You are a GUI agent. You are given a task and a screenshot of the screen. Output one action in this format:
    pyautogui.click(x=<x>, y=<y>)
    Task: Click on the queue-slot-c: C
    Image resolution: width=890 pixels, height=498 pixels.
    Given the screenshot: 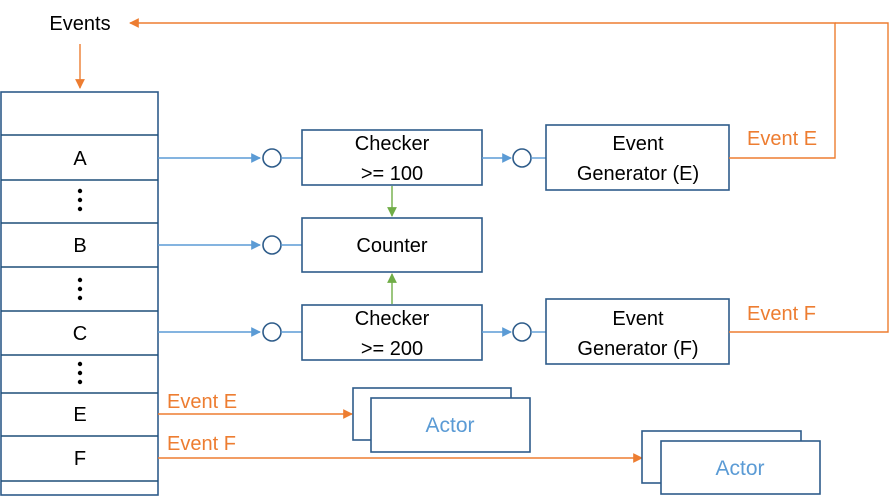 What is the action you would take?
    pyautogui.click(x=80, y=334)
    